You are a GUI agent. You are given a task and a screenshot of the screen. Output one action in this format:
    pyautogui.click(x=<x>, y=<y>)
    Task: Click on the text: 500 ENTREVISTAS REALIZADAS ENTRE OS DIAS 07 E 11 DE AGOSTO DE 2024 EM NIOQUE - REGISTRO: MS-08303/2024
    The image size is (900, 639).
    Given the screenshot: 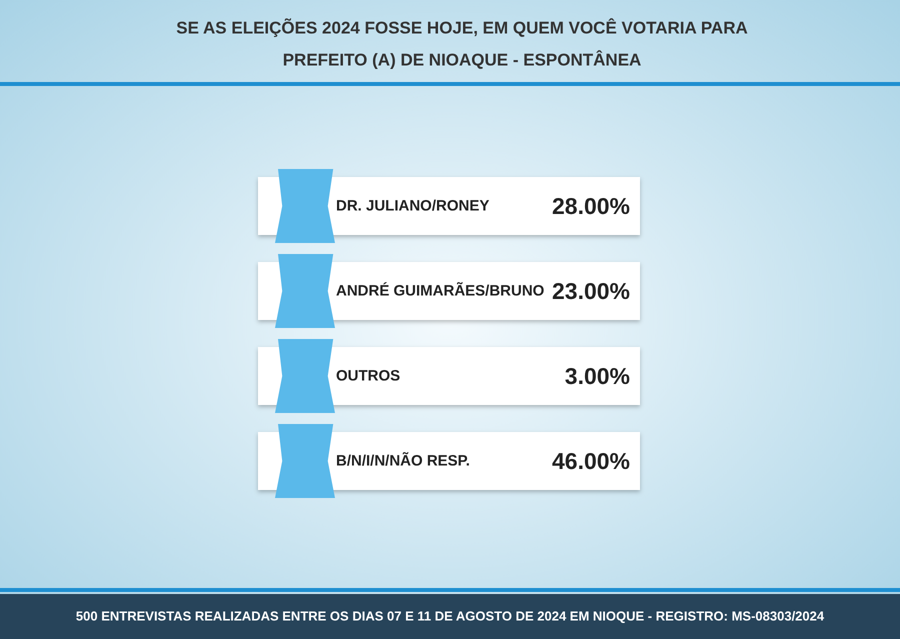 What is the action you would take?
    pyautogui.click(x=450, y=616)
    